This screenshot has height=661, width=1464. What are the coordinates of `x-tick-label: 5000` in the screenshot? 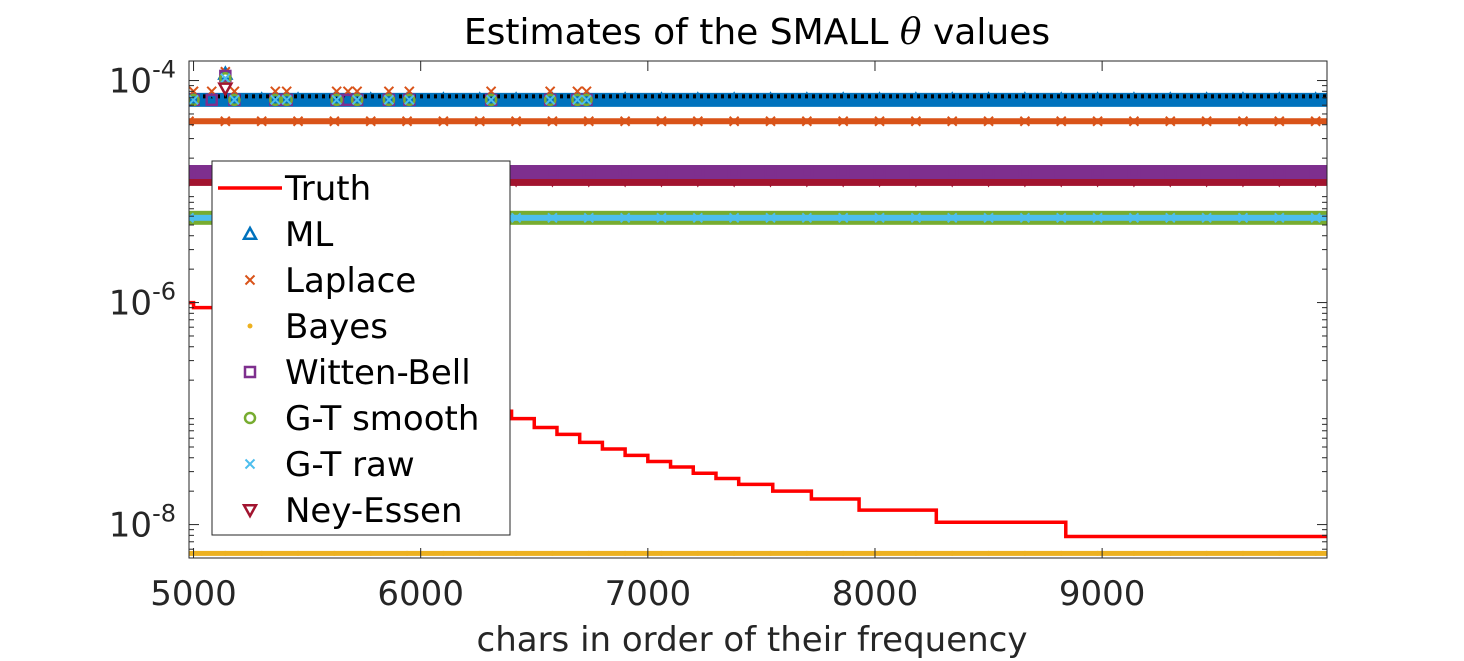 It's located at (193, 594).